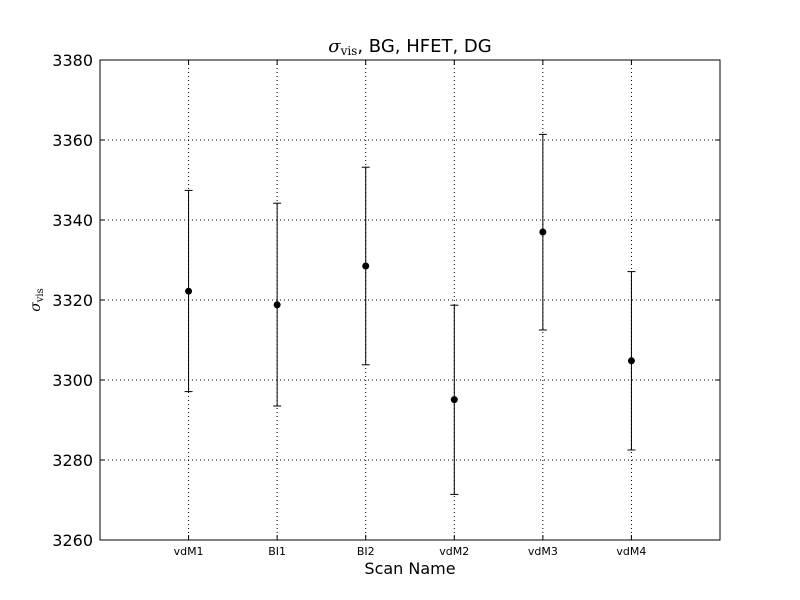 This screenshot has height=600, width=800. What do you see at coordinates (72, 460) in the screenshot?
I see `y-tick-label: 3280` at bounding box center [72, 460].